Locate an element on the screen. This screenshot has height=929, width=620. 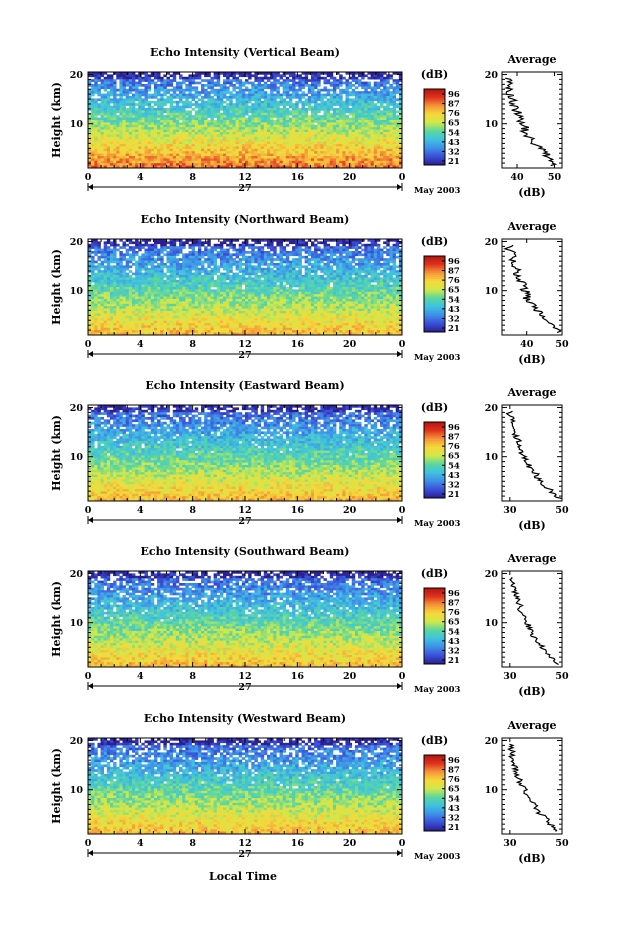
colorbar-tick-label: 43 is located at coordinates (454, 143).